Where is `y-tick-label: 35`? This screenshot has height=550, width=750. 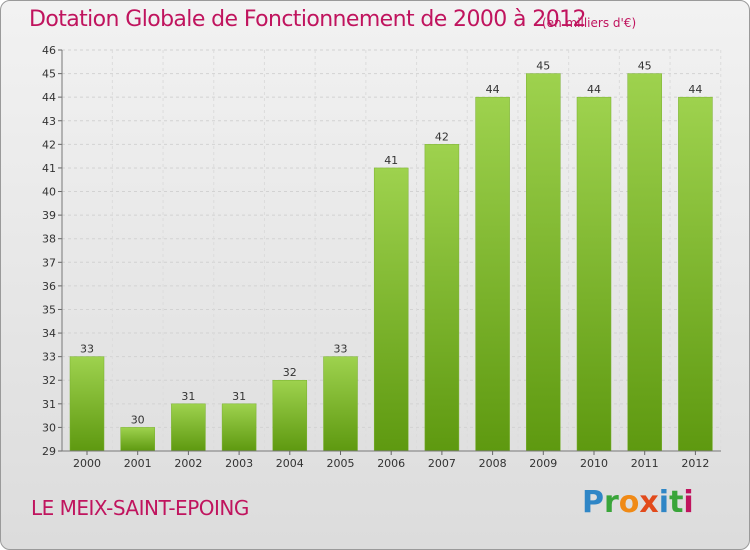
y-tick-label: 35 is located at coordinates (49, 309).